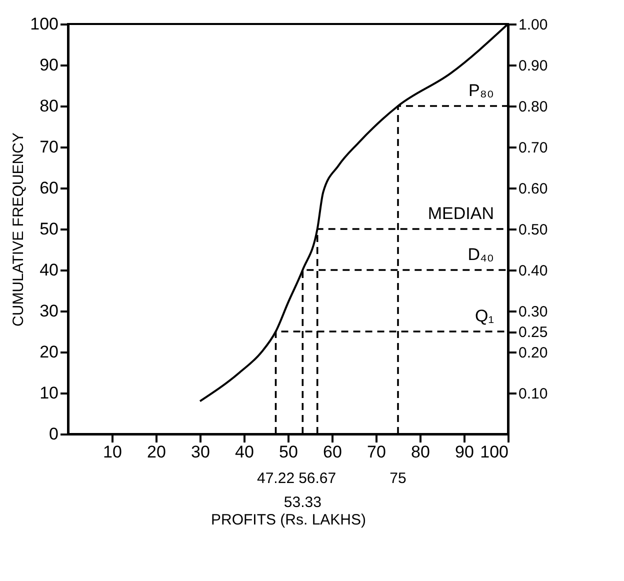 The image size is (624, 581). What do you see at coordinates (533, 148) in the screenshot?
I see `y2-tick-label: 0.70` at bounding box center [533, 148].